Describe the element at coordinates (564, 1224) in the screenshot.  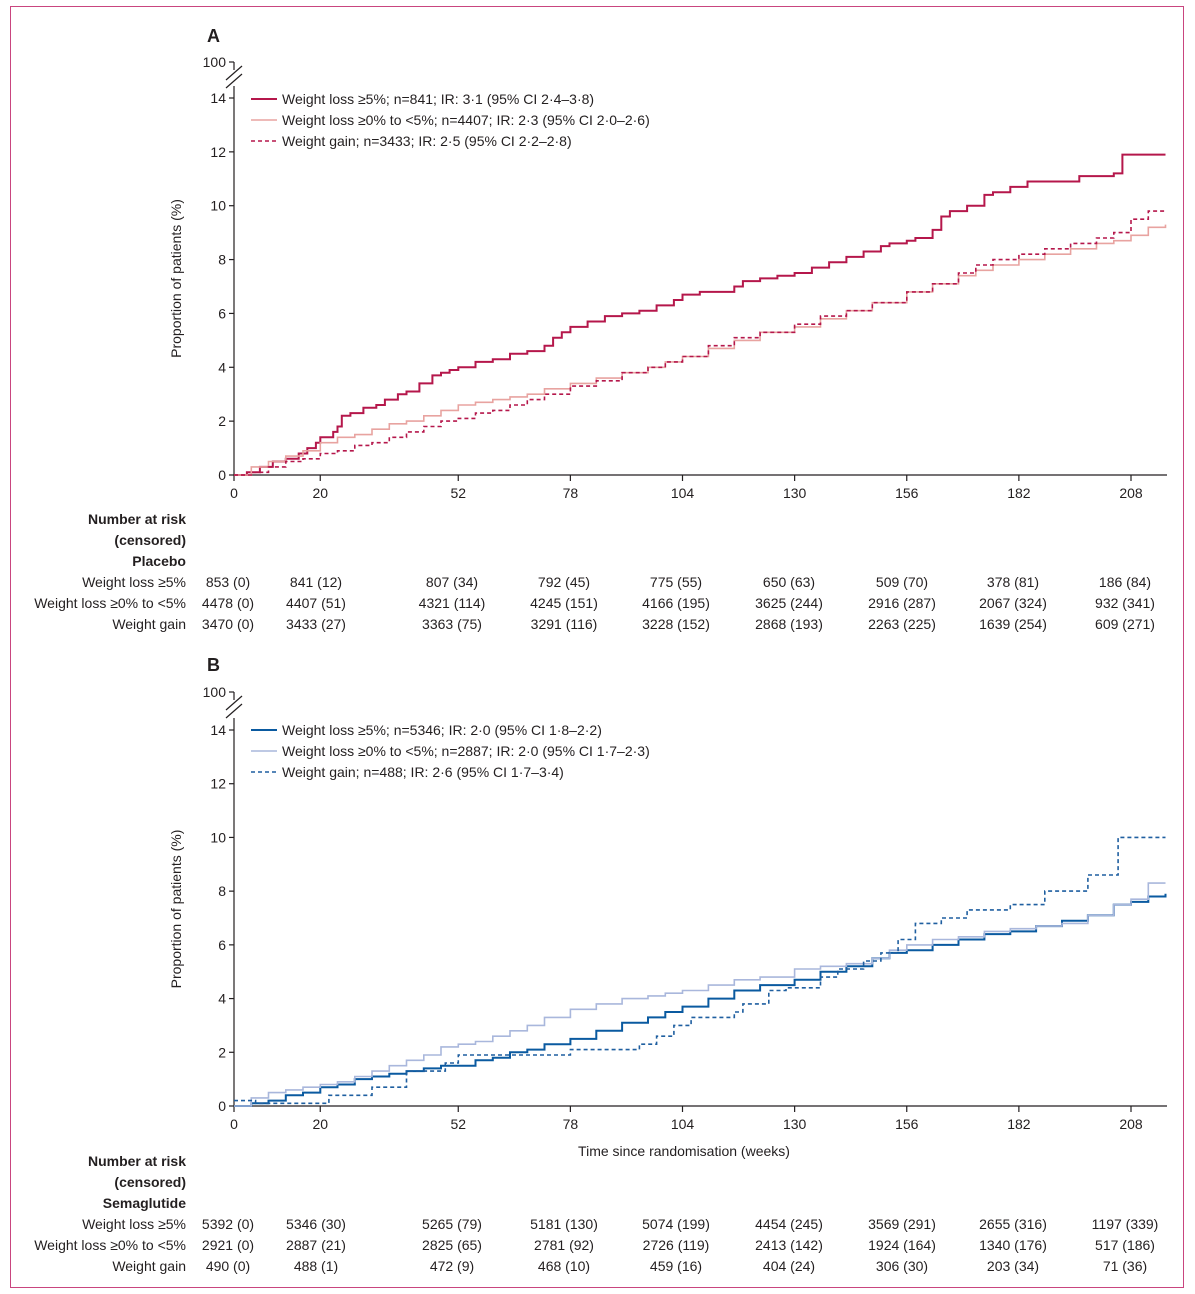
I see `risk-table-cell: 5181 (130)` at that location.